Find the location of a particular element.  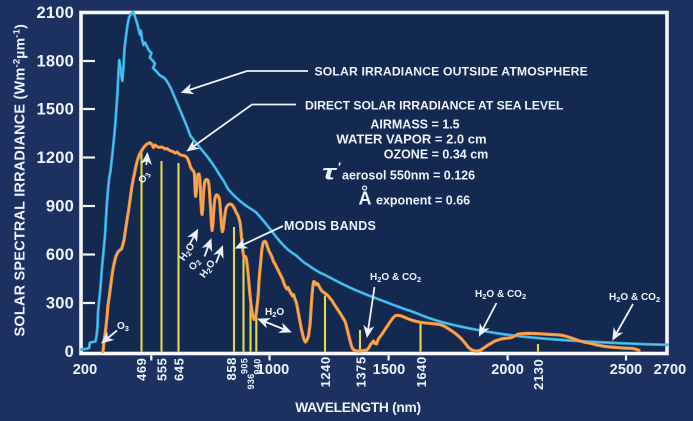

svg-text: 600 is located at coordinates (60, 255).